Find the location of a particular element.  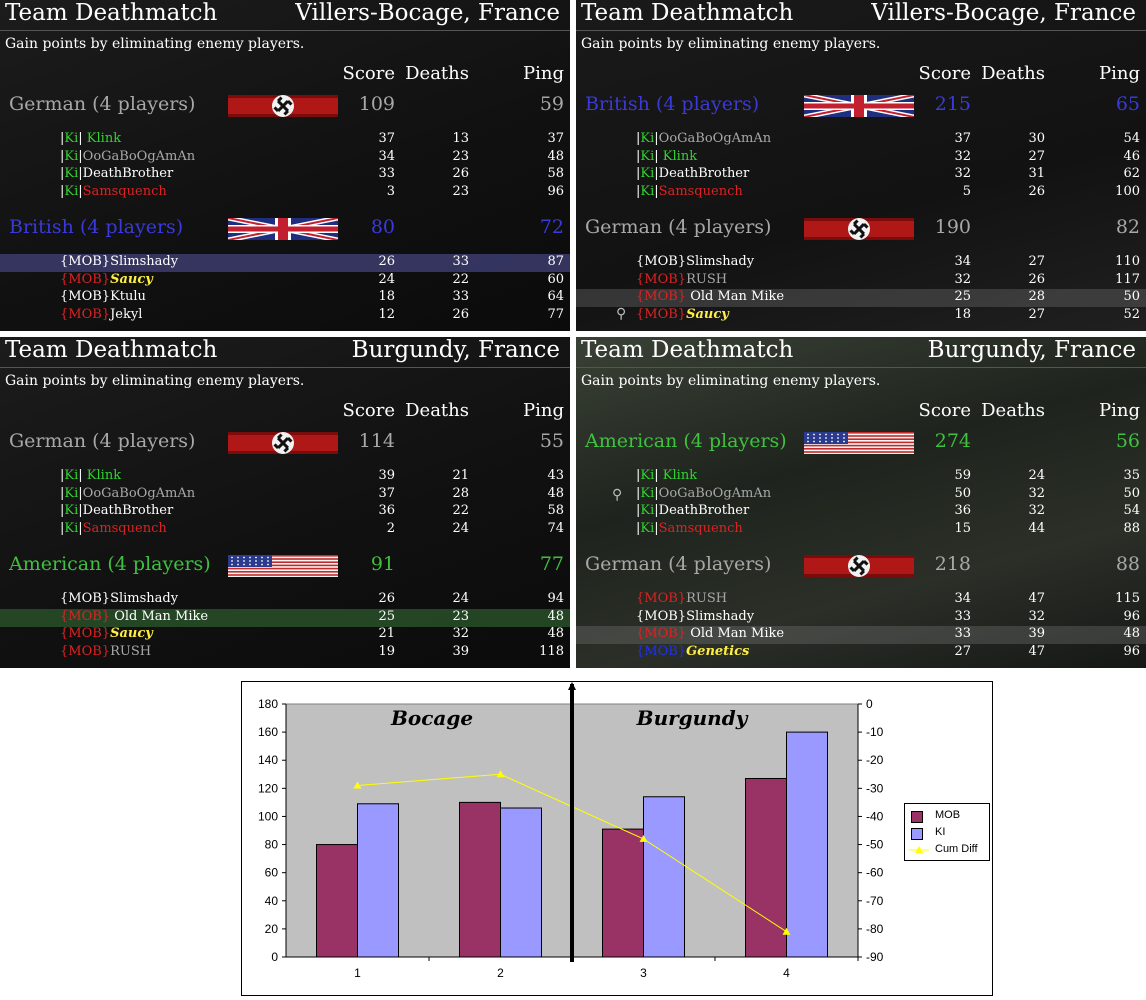

player-score: 12 is located at coordinates (386, 315).